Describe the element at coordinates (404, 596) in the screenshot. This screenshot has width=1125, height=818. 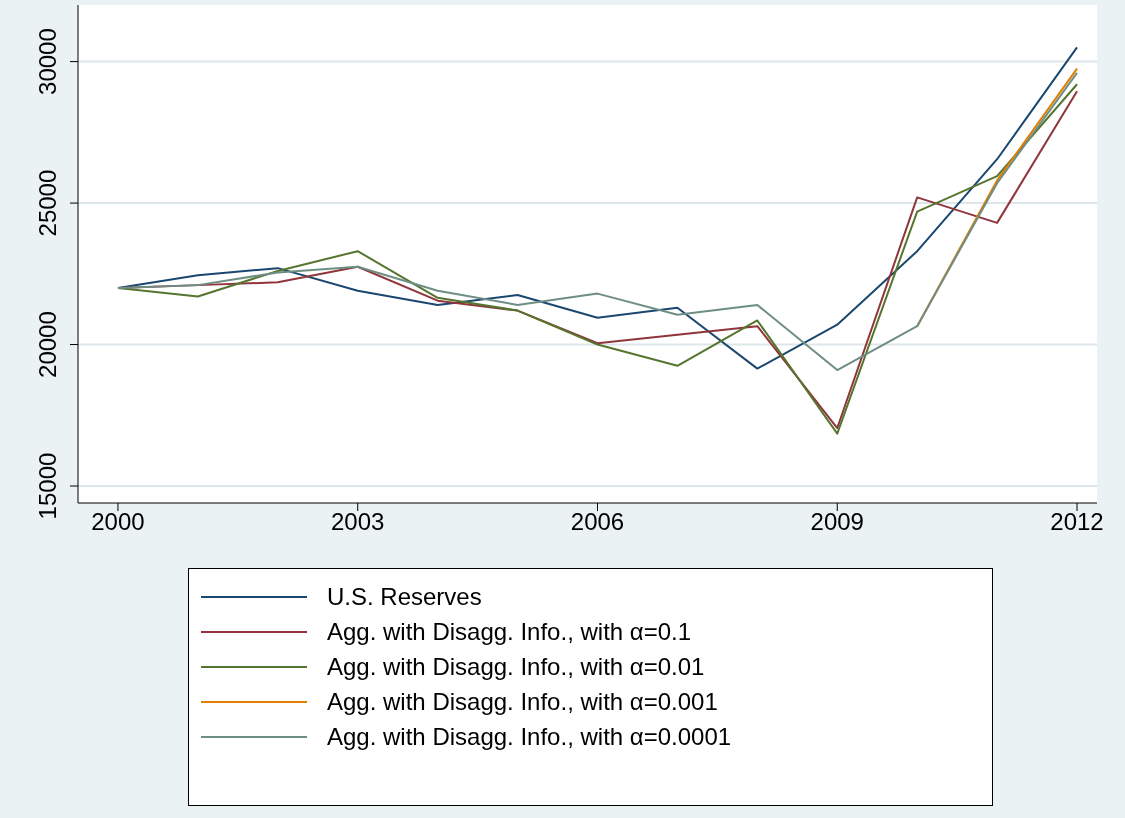
I see `legend-label: U.S. Reserves` at that location.